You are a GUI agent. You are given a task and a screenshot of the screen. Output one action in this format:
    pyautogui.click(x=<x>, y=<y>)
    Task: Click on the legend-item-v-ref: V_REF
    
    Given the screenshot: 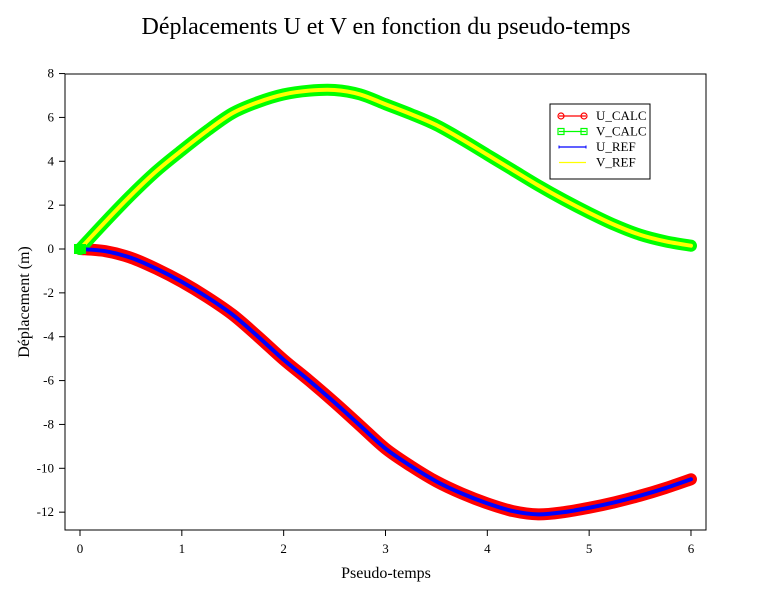 What is the action you would take?
    pyautogui.click(x=597, y=162)
    